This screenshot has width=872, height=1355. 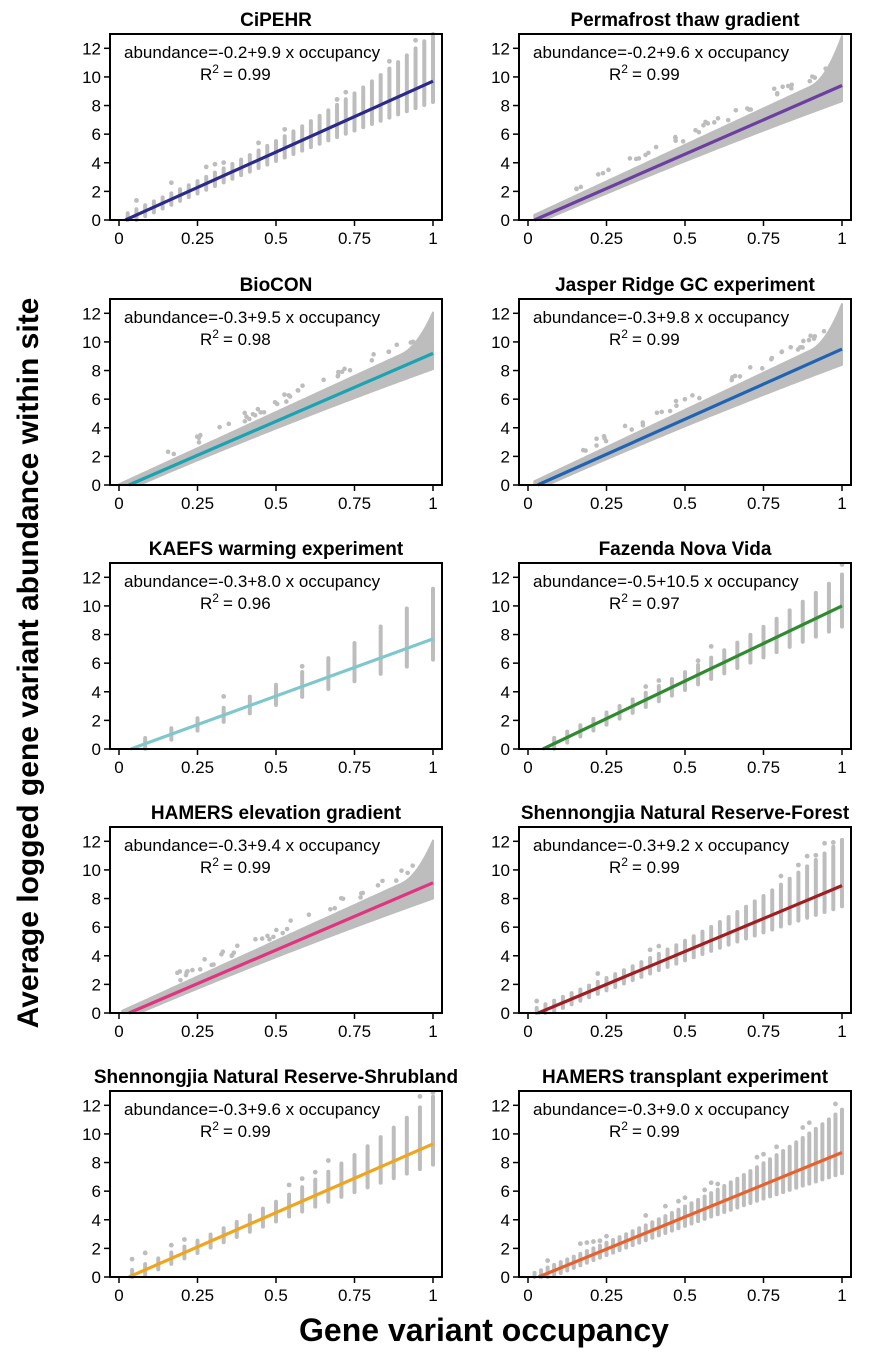 What do you see at coordinates (841, 1031) in the screenshot?
I see `x-tick-label: 1` at bounding box center [841, 1031].